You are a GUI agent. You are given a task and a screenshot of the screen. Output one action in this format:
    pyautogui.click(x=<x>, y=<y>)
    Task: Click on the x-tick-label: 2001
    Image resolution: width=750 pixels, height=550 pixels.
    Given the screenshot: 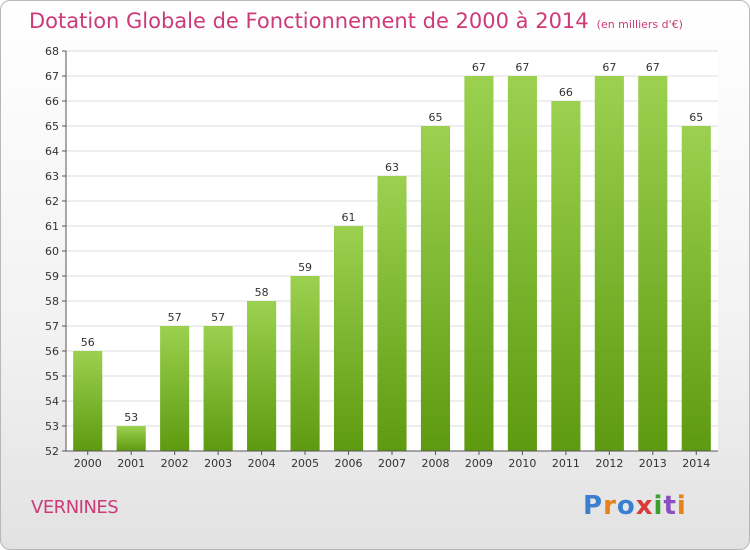 What is the action you would take?
    pyautogui.click(x=131, y=463)
    